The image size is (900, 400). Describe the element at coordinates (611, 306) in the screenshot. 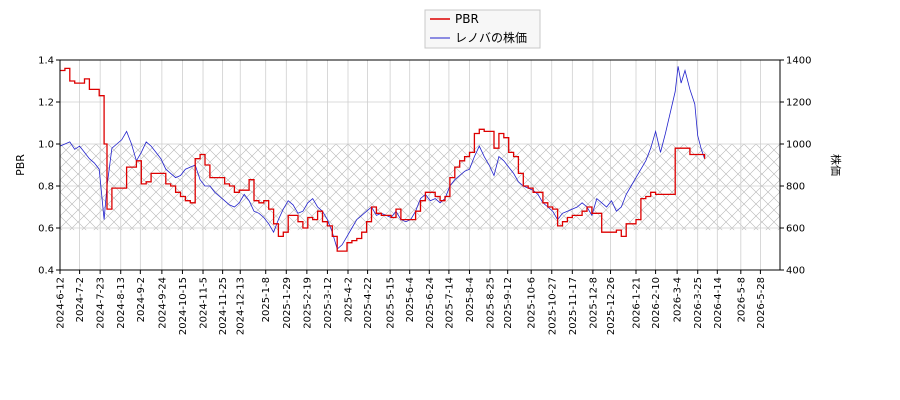

I see `x-tick-label: 2025-12-26` at that location.